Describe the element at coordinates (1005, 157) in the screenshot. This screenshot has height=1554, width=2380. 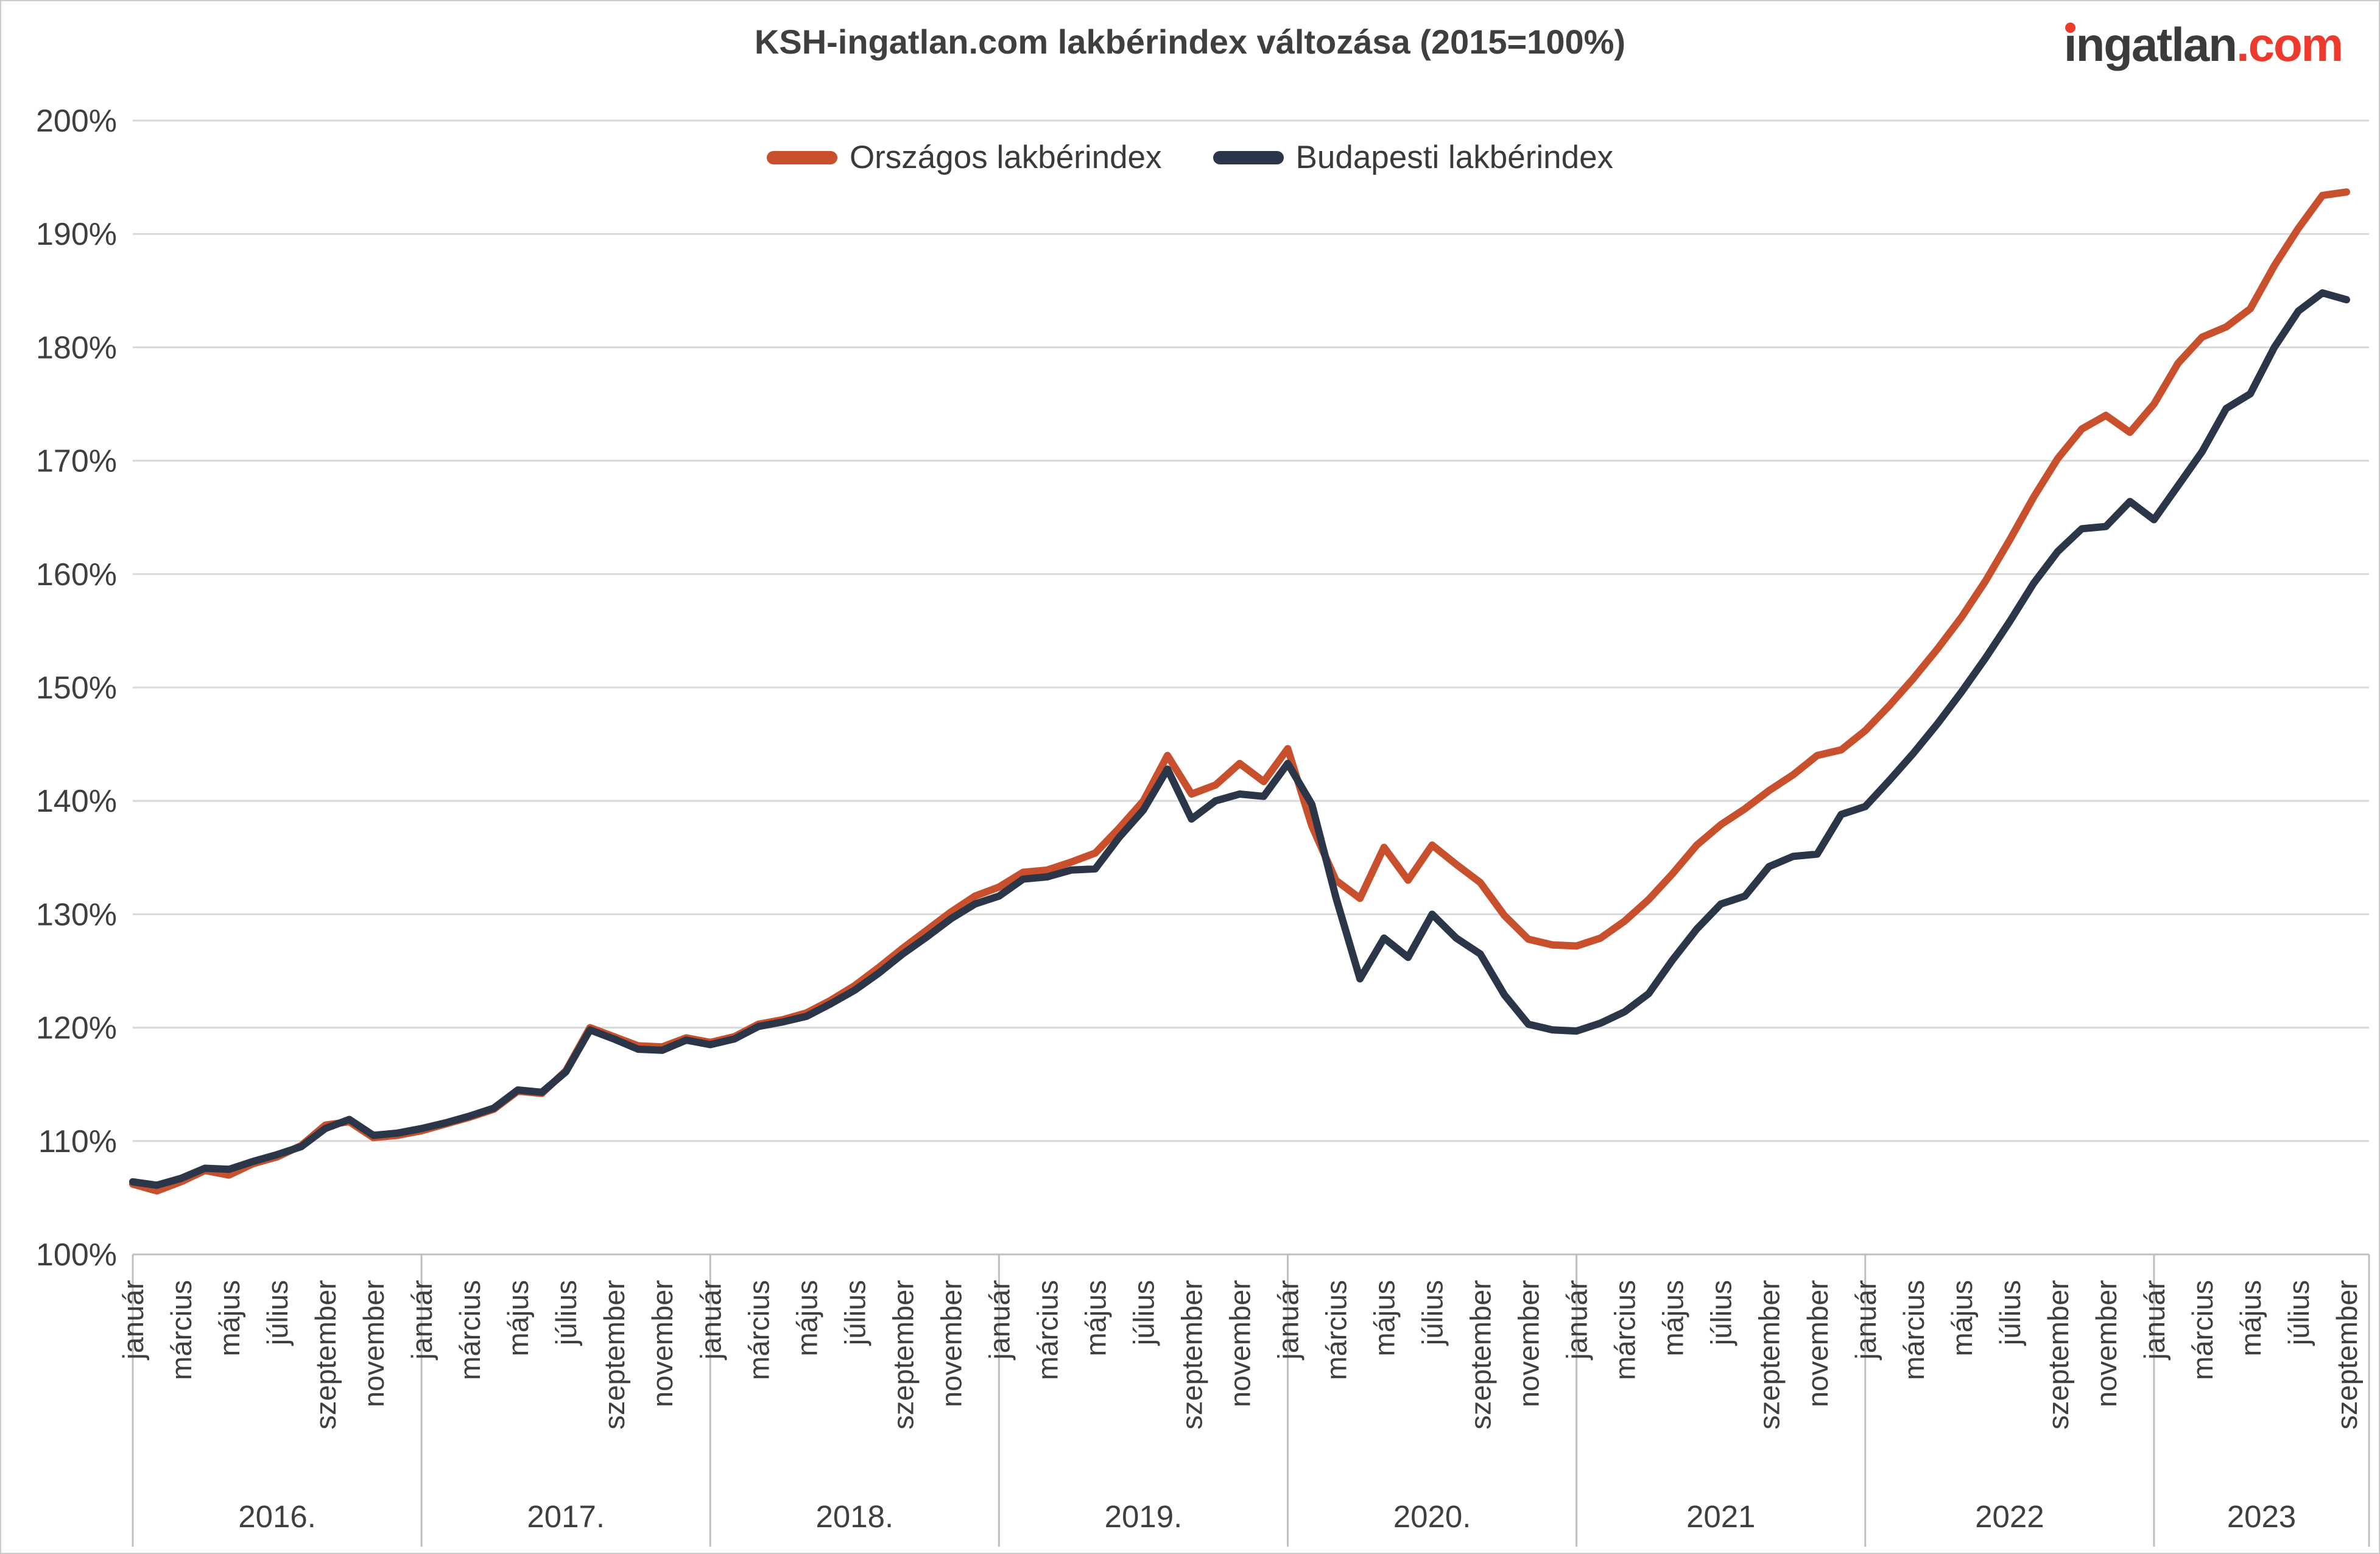
I see `legend-label-orszagos: Országos lakbérindex` at that location.